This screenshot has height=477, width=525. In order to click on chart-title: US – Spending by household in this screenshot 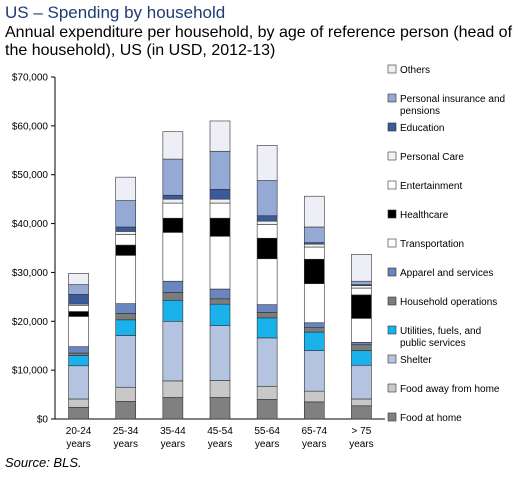, I will do `click(115, 12)`.